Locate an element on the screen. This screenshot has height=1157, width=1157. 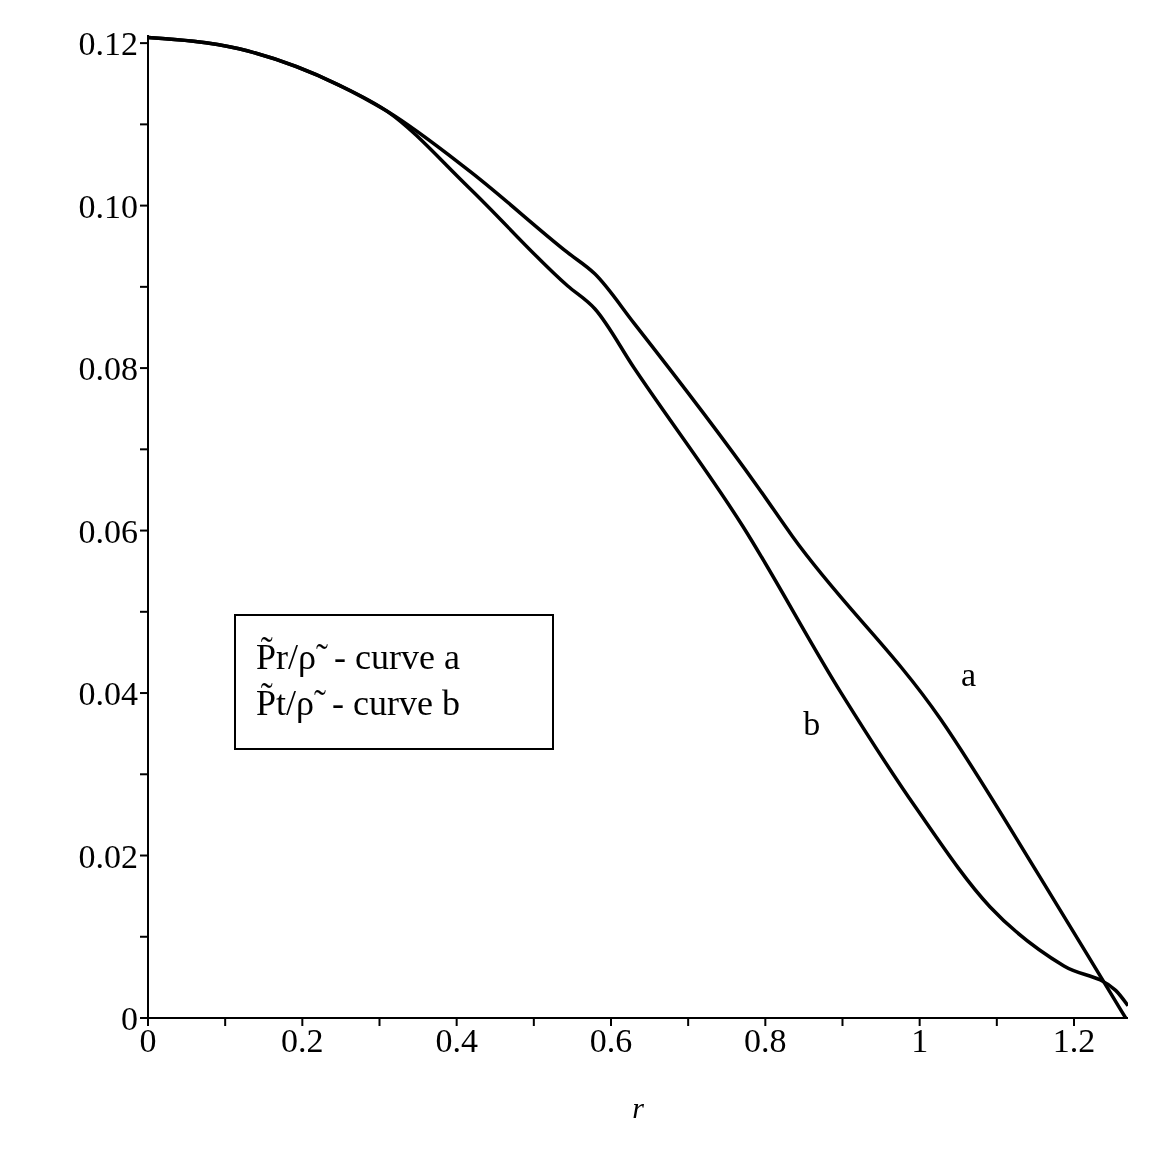
text-box: P̃r/ρ̃ - curve a P̃t/ρ̃ - curve b is located at coordinates (394, 682).